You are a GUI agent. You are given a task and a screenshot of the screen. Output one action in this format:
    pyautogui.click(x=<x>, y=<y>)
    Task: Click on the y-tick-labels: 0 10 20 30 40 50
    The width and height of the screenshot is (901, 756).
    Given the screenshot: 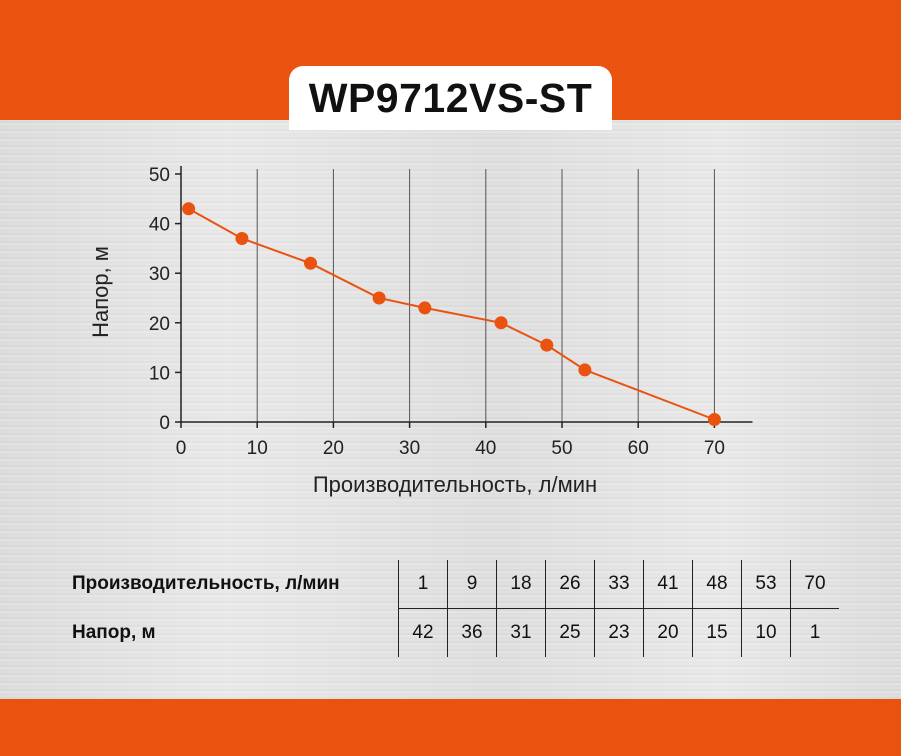 What is the action you would take?
    pyautogui.click(x=159, y=299)
    